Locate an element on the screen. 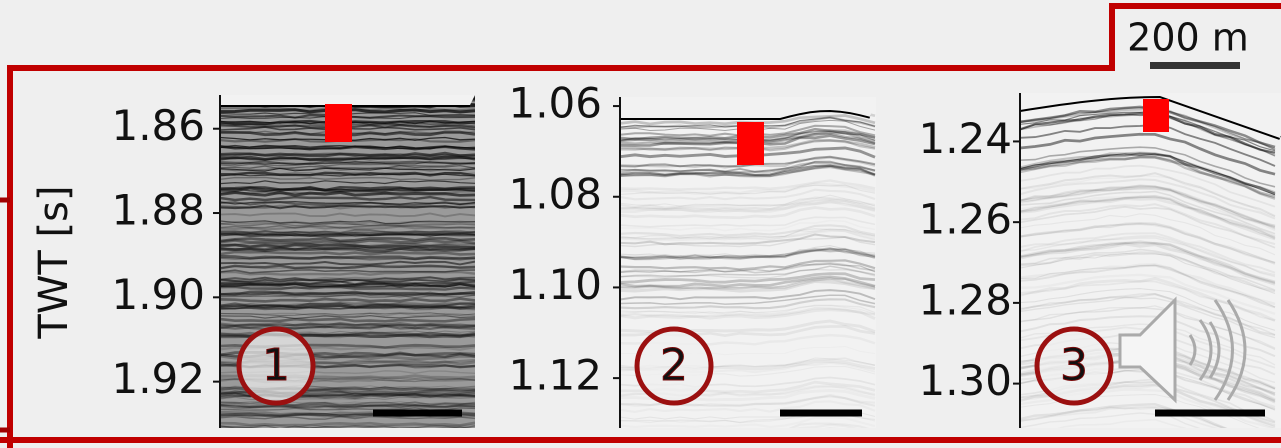 The height and width of the screenshot is (448, 1281). y-tick-label: 1.24 is located at coordinates (965, 138).